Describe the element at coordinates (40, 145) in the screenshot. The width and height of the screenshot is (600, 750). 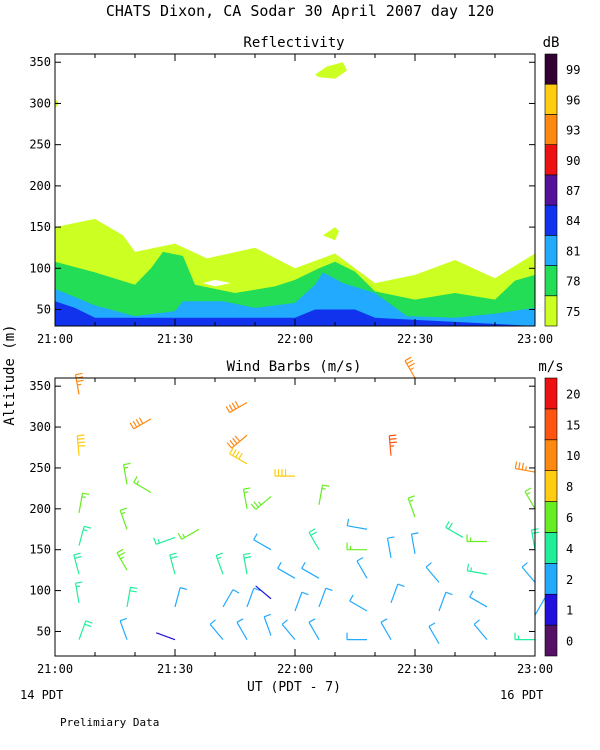
I see `refl-ytick-label: 250` at that location.